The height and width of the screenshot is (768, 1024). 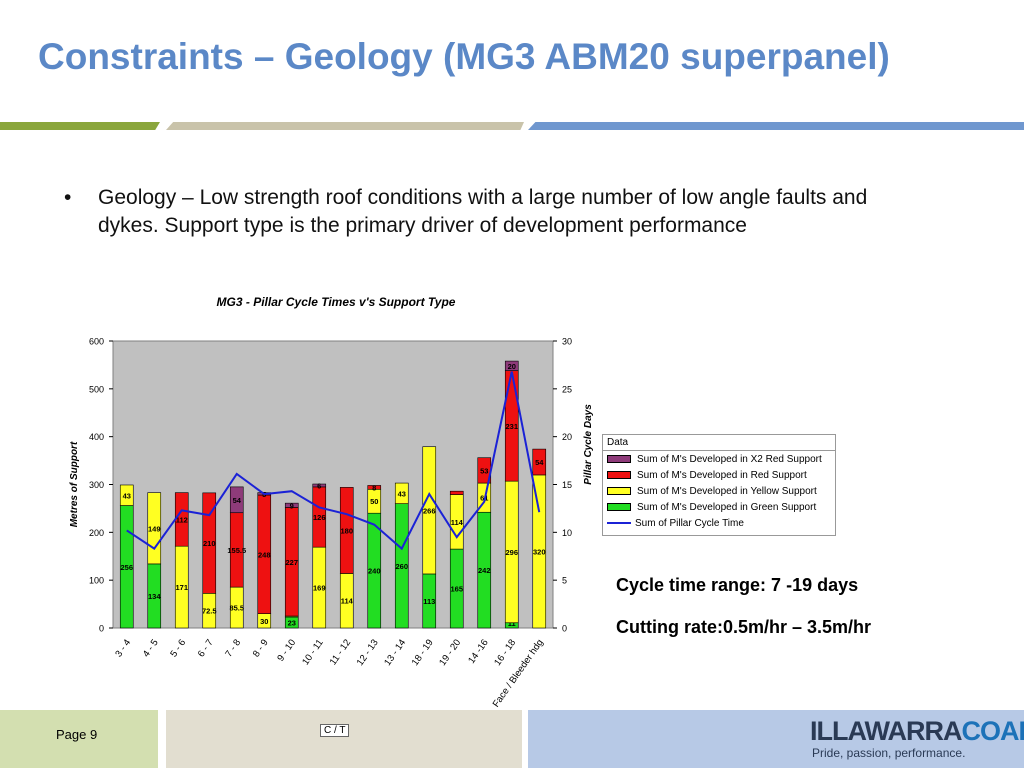 I want to click on bar-data-label: 248, so click(x=264, y=554).